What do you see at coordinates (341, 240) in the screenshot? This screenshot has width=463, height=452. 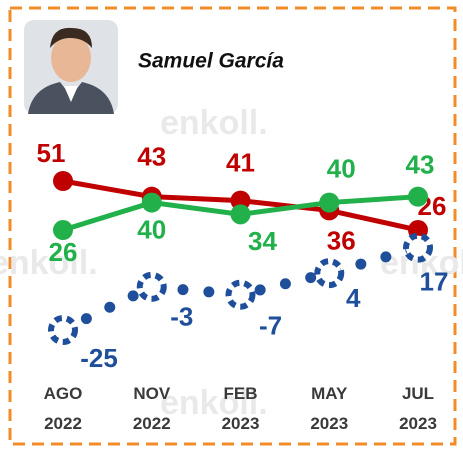 I see `data-label: 36` at bounding box center [341, 240].